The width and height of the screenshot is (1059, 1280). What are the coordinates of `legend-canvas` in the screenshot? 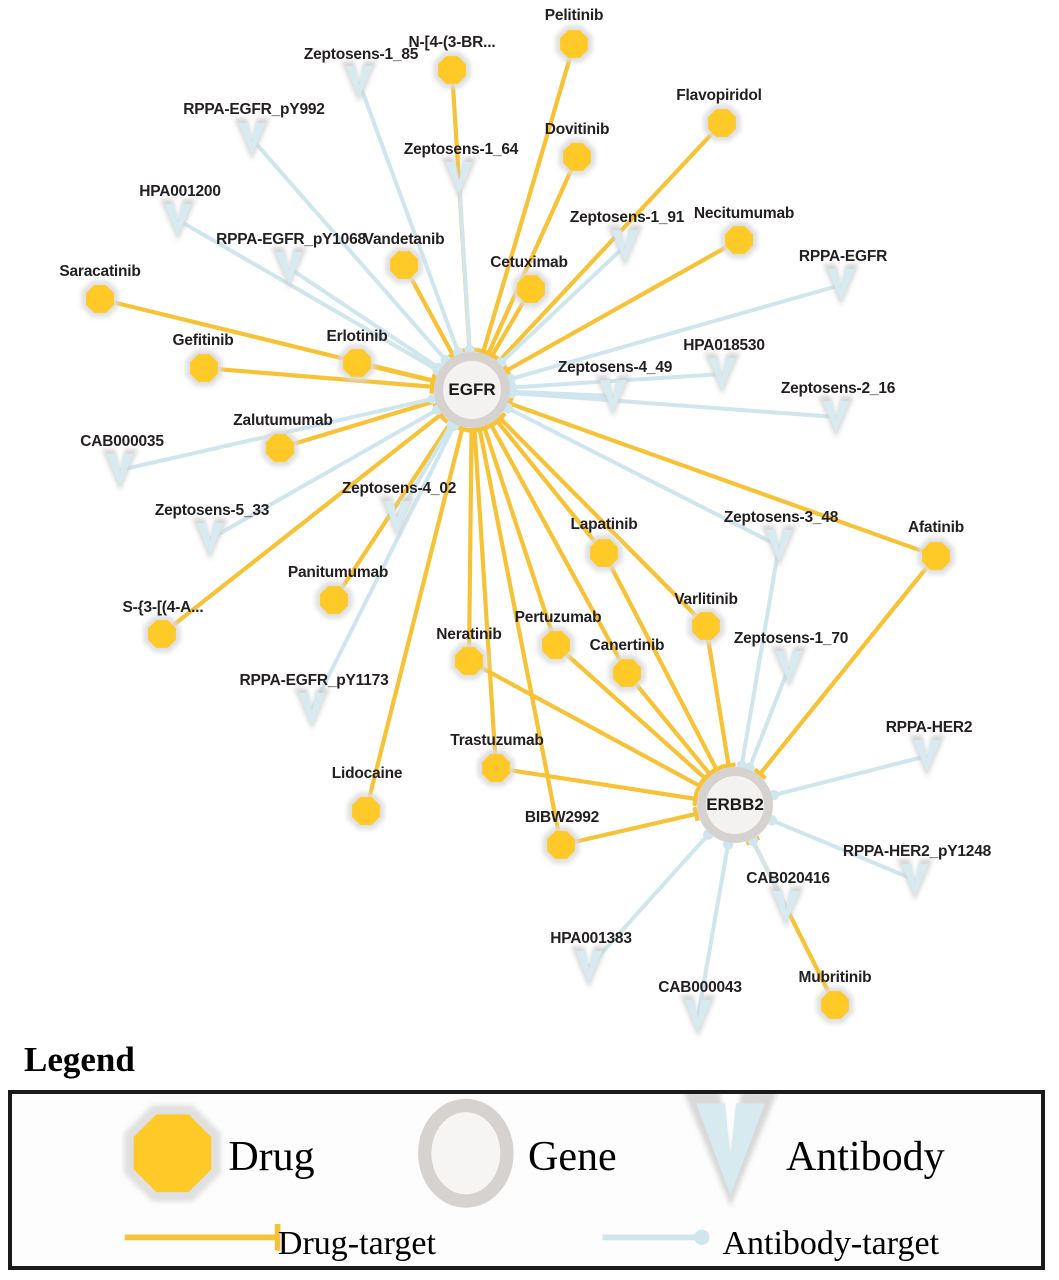 It's located at (450, 1171).